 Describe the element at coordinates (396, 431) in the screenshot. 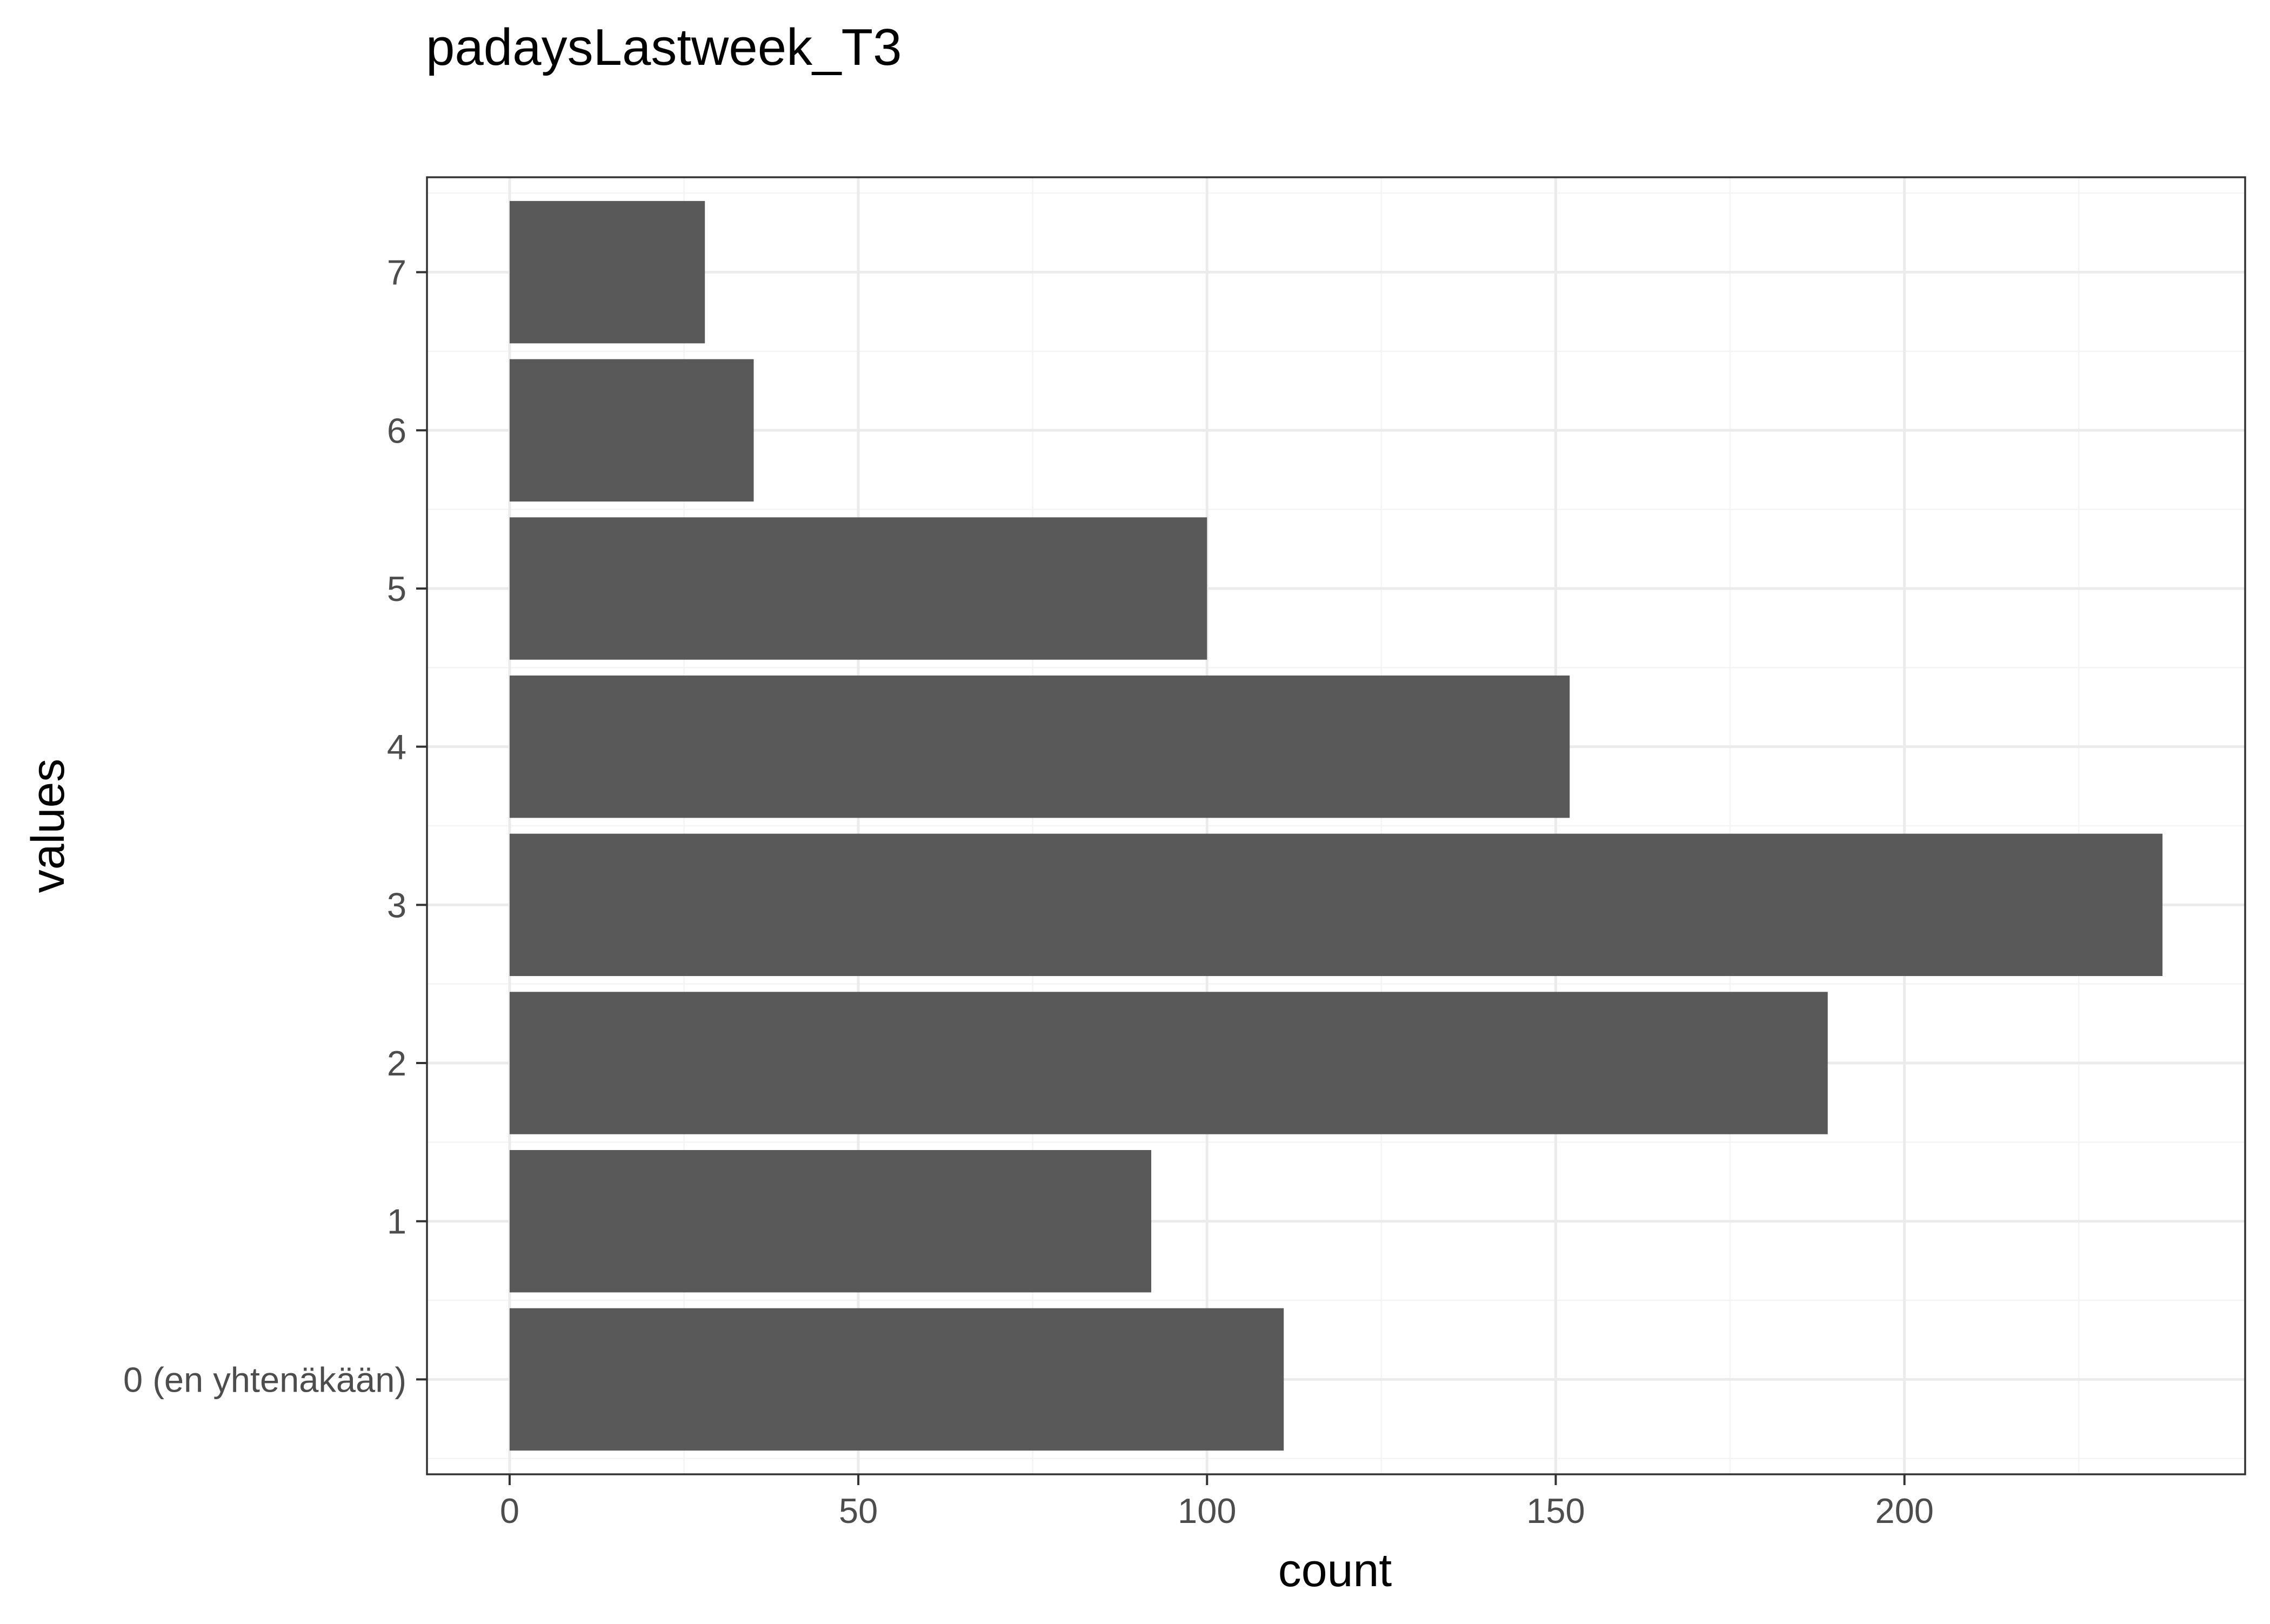

I see `y-tick-label: 6` at that location.